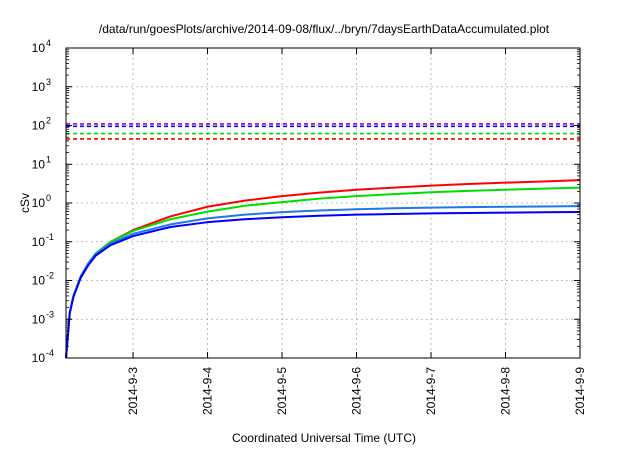 Image resolution: width=640 pixels, height=453 pixels. Describe the element at coordinates (48, 198) in the screenshot. I see `y-tick-exponent: 0` at that location.